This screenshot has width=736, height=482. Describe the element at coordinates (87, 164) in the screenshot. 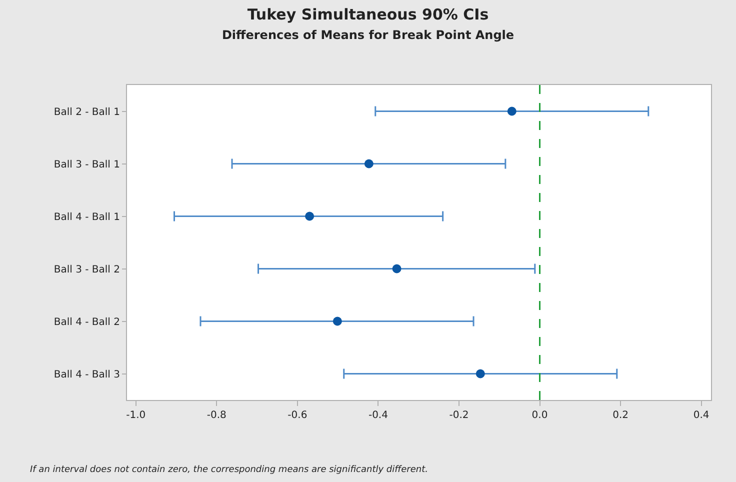

I see `y-tick-label: Ball 3 - Ball 1` at that location.